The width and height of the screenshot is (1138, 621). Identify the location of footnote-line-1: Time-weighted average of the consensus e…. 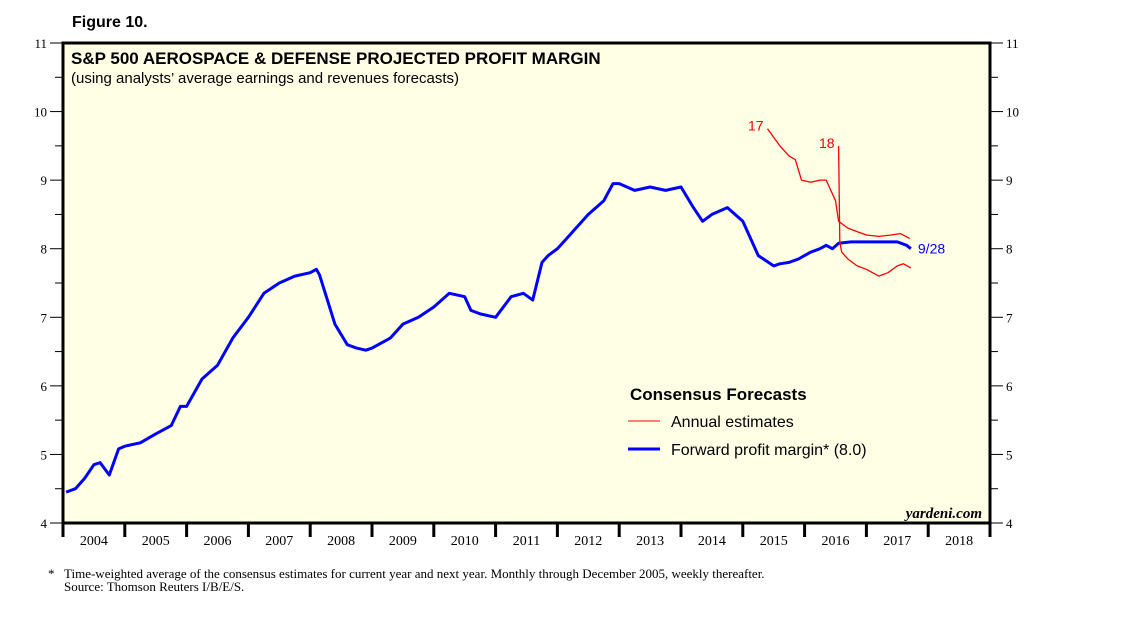
(414, 573).